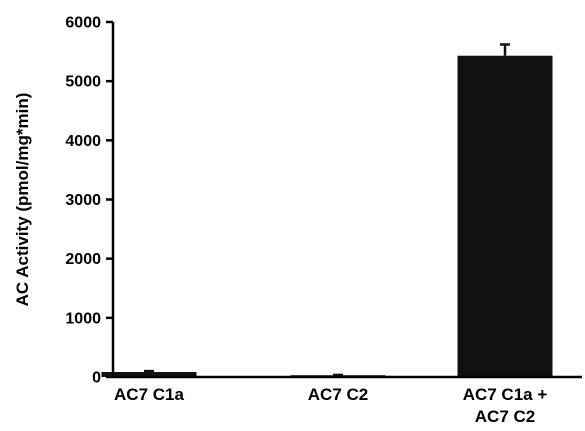 This screenshot has width=585, height=431. What do you see at coordinates (83, 318) in the screenshot?
I see `y-tick-label: 1000` at bounding box center [83, 318].